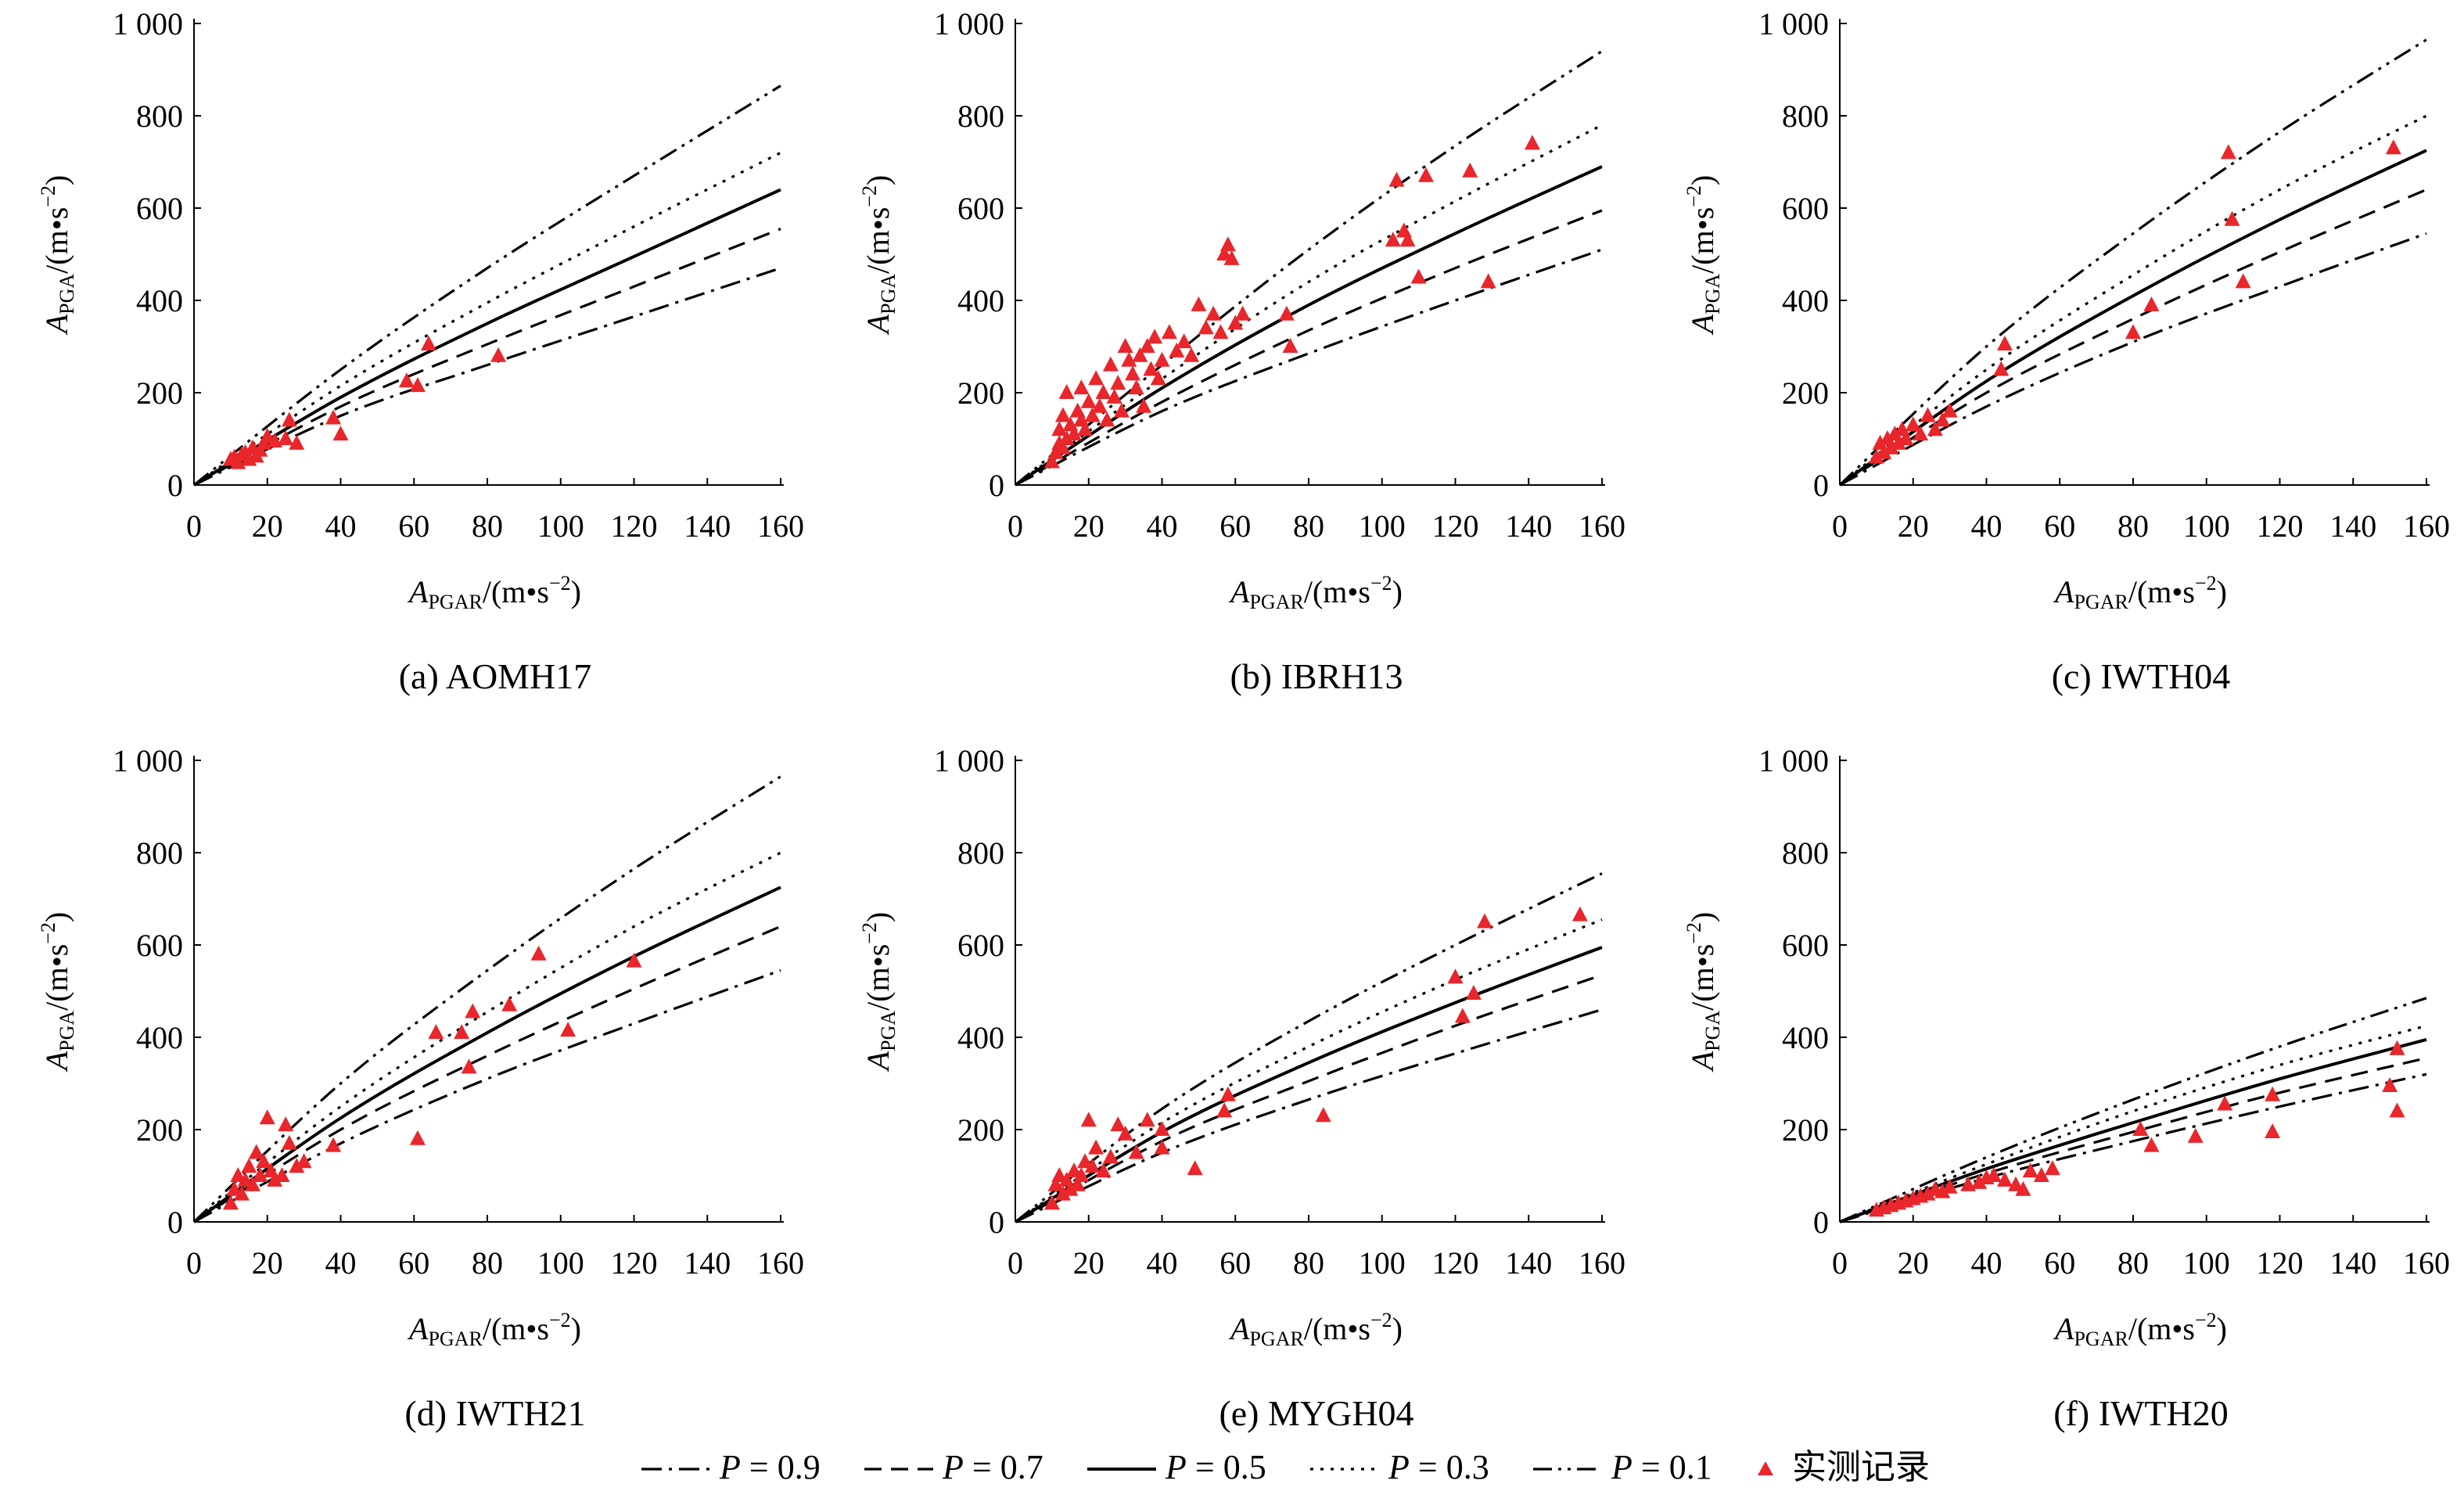 This screenshot has height=1509, width=2464. What do you see at coordinates (1285, 1467) in the screenshot?
I see `legend: P = 0.9 P = 0.7 P = 0.5 P = 0.3 P = 0.1 实测记录` at bounding box center [1285, 1467].